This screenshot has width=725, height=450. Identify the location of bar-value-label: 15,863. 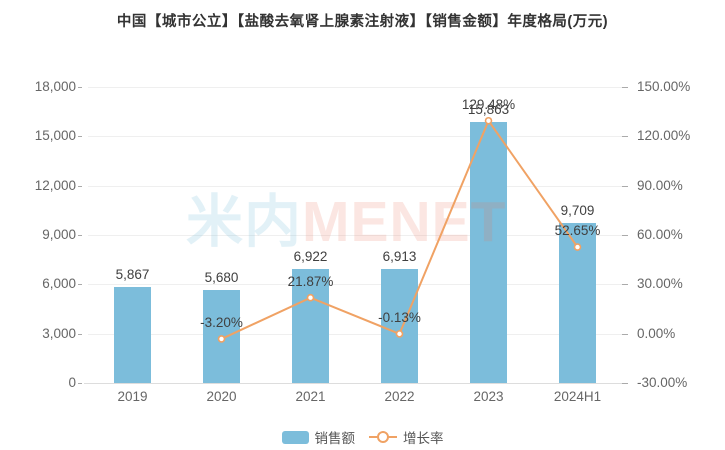
(488, 110).